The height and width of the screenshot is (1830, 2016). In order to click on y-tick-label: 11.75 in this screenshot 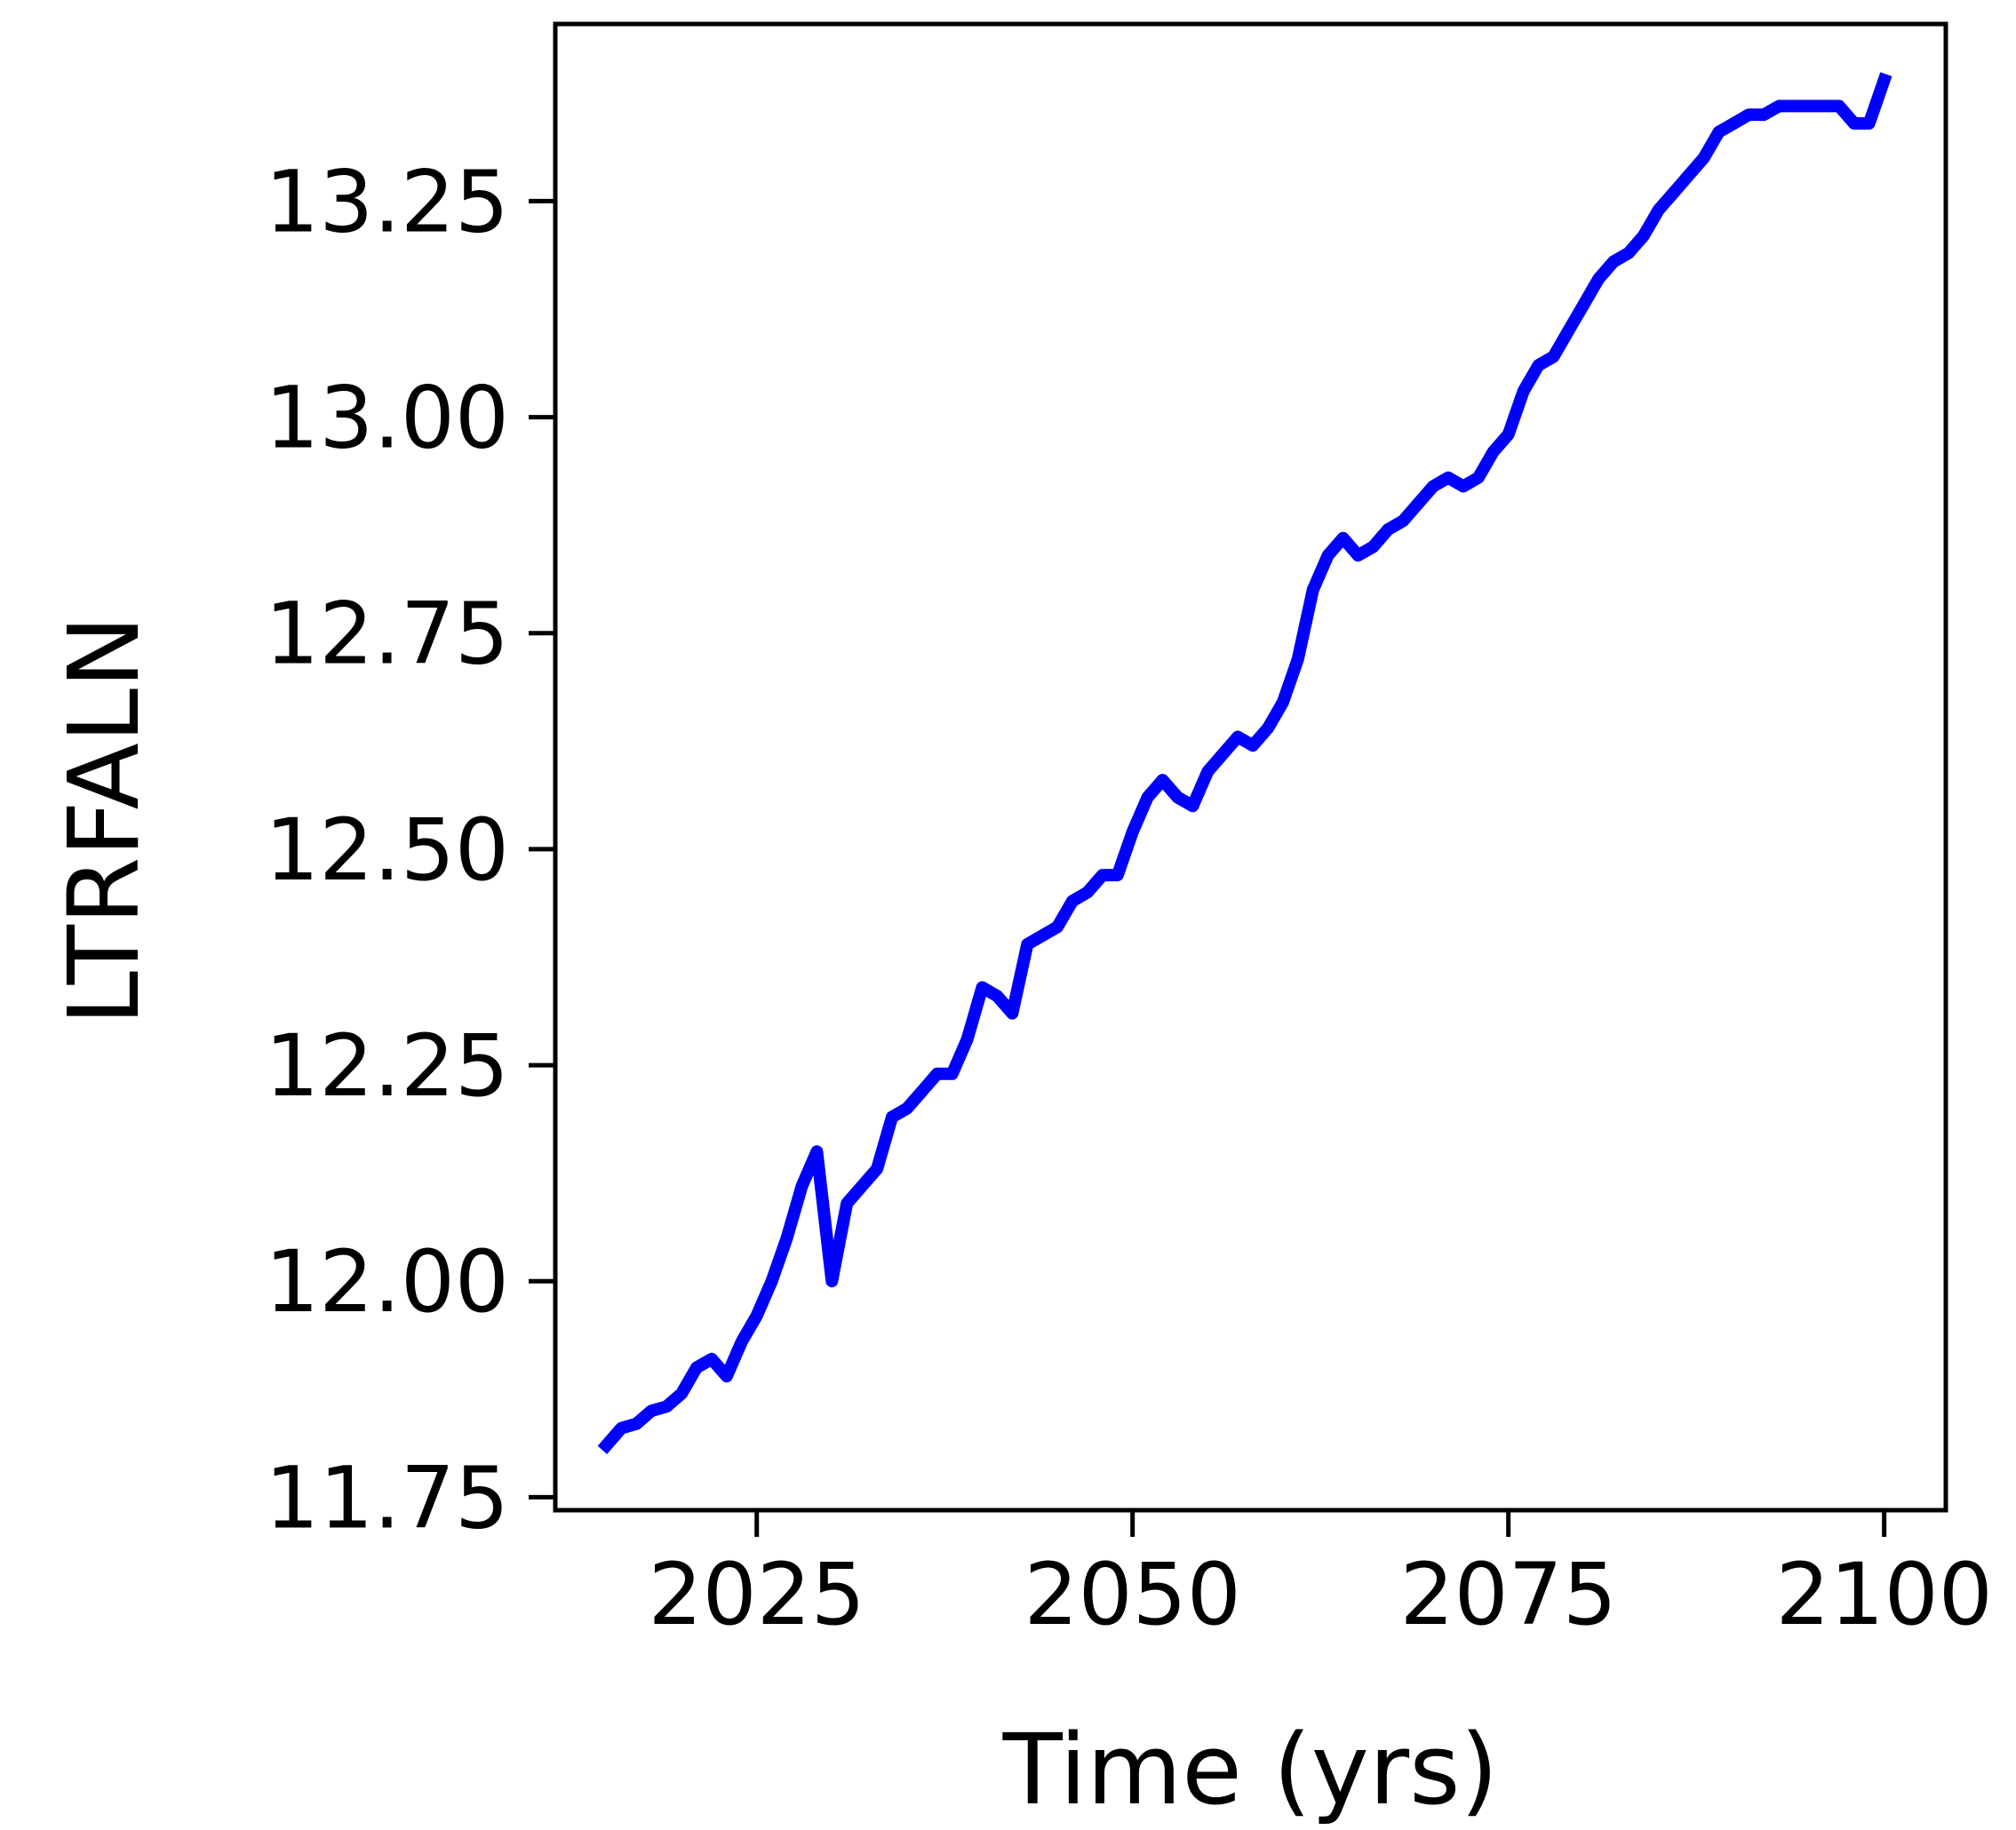, I will do `click(387, 1498)`.